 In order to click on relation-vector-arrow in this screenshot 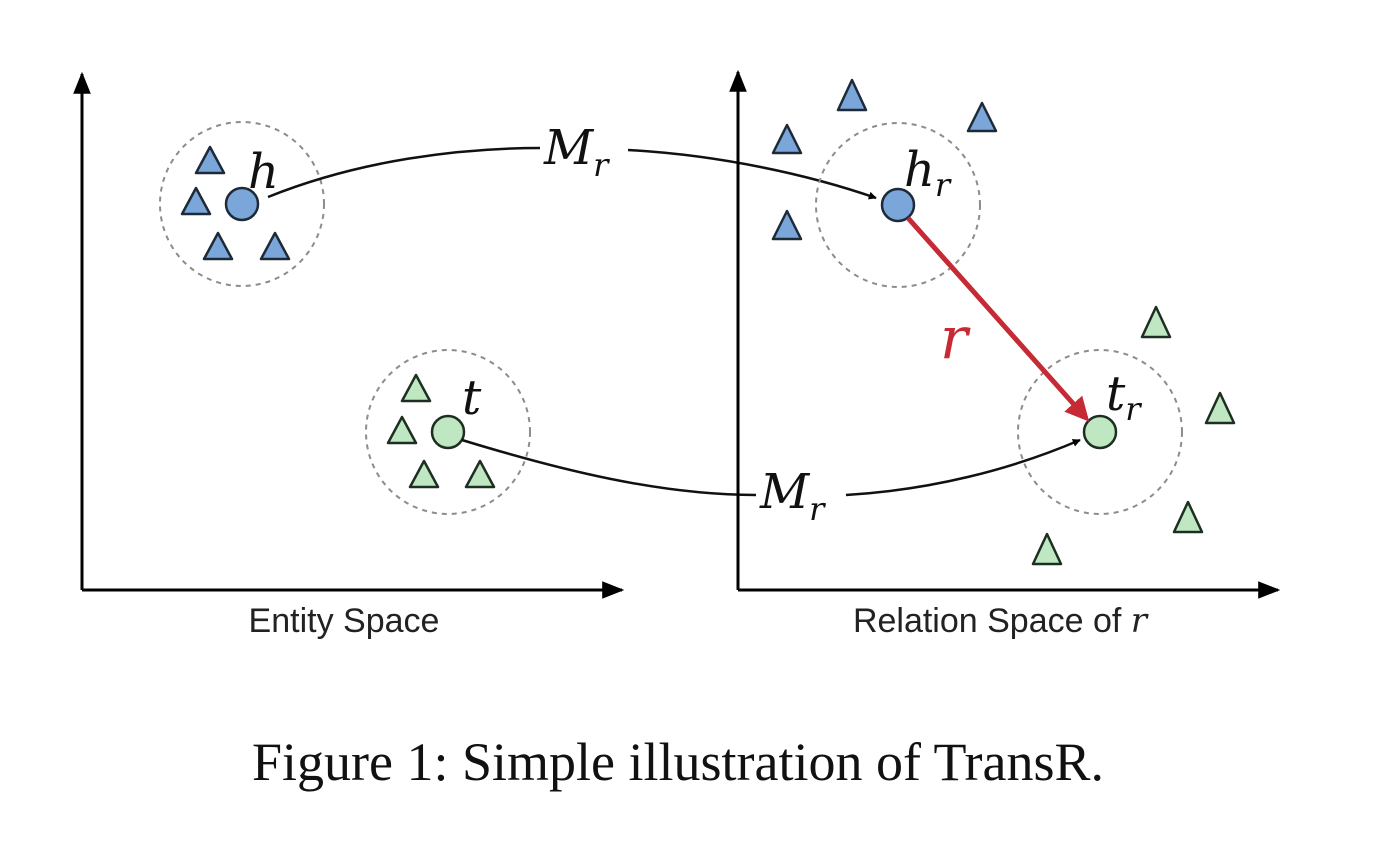, I will do `click(998, 319)`.